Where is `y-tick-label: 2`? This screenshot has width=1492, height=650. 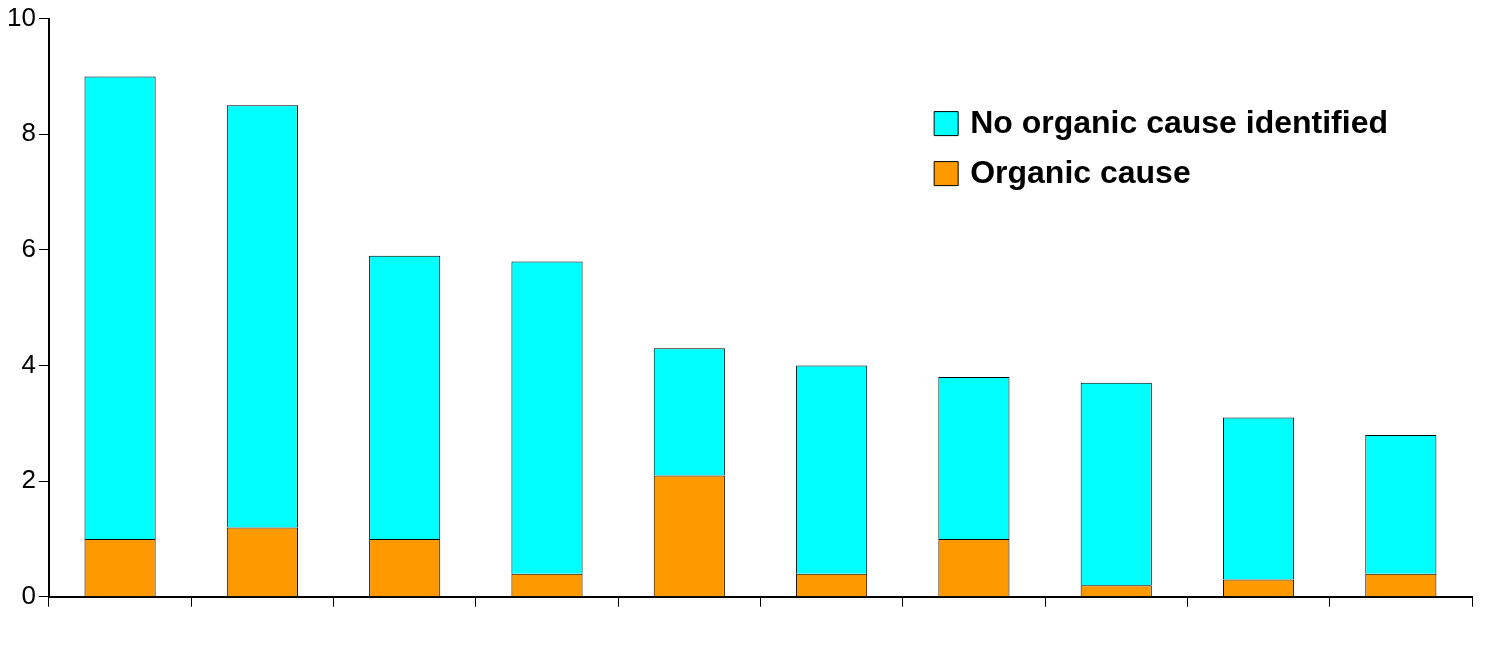
y-tick-label: 2 is located at coordinates (28, 479).